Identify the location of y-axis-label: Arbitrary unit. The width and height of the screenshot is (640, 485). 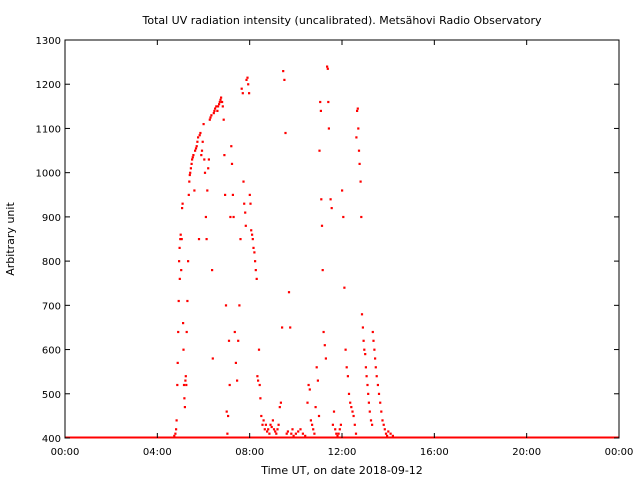
(10, 239).